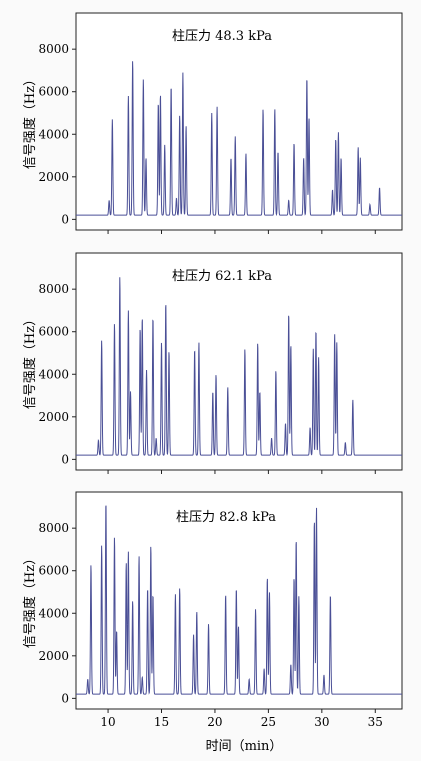 The image size is (421, 761). What do you see at coordinates (226, 517) in the screenshot?
I see `panel-annotation: 柱压力 82.8 kPa` at bounding box center [226, 517].